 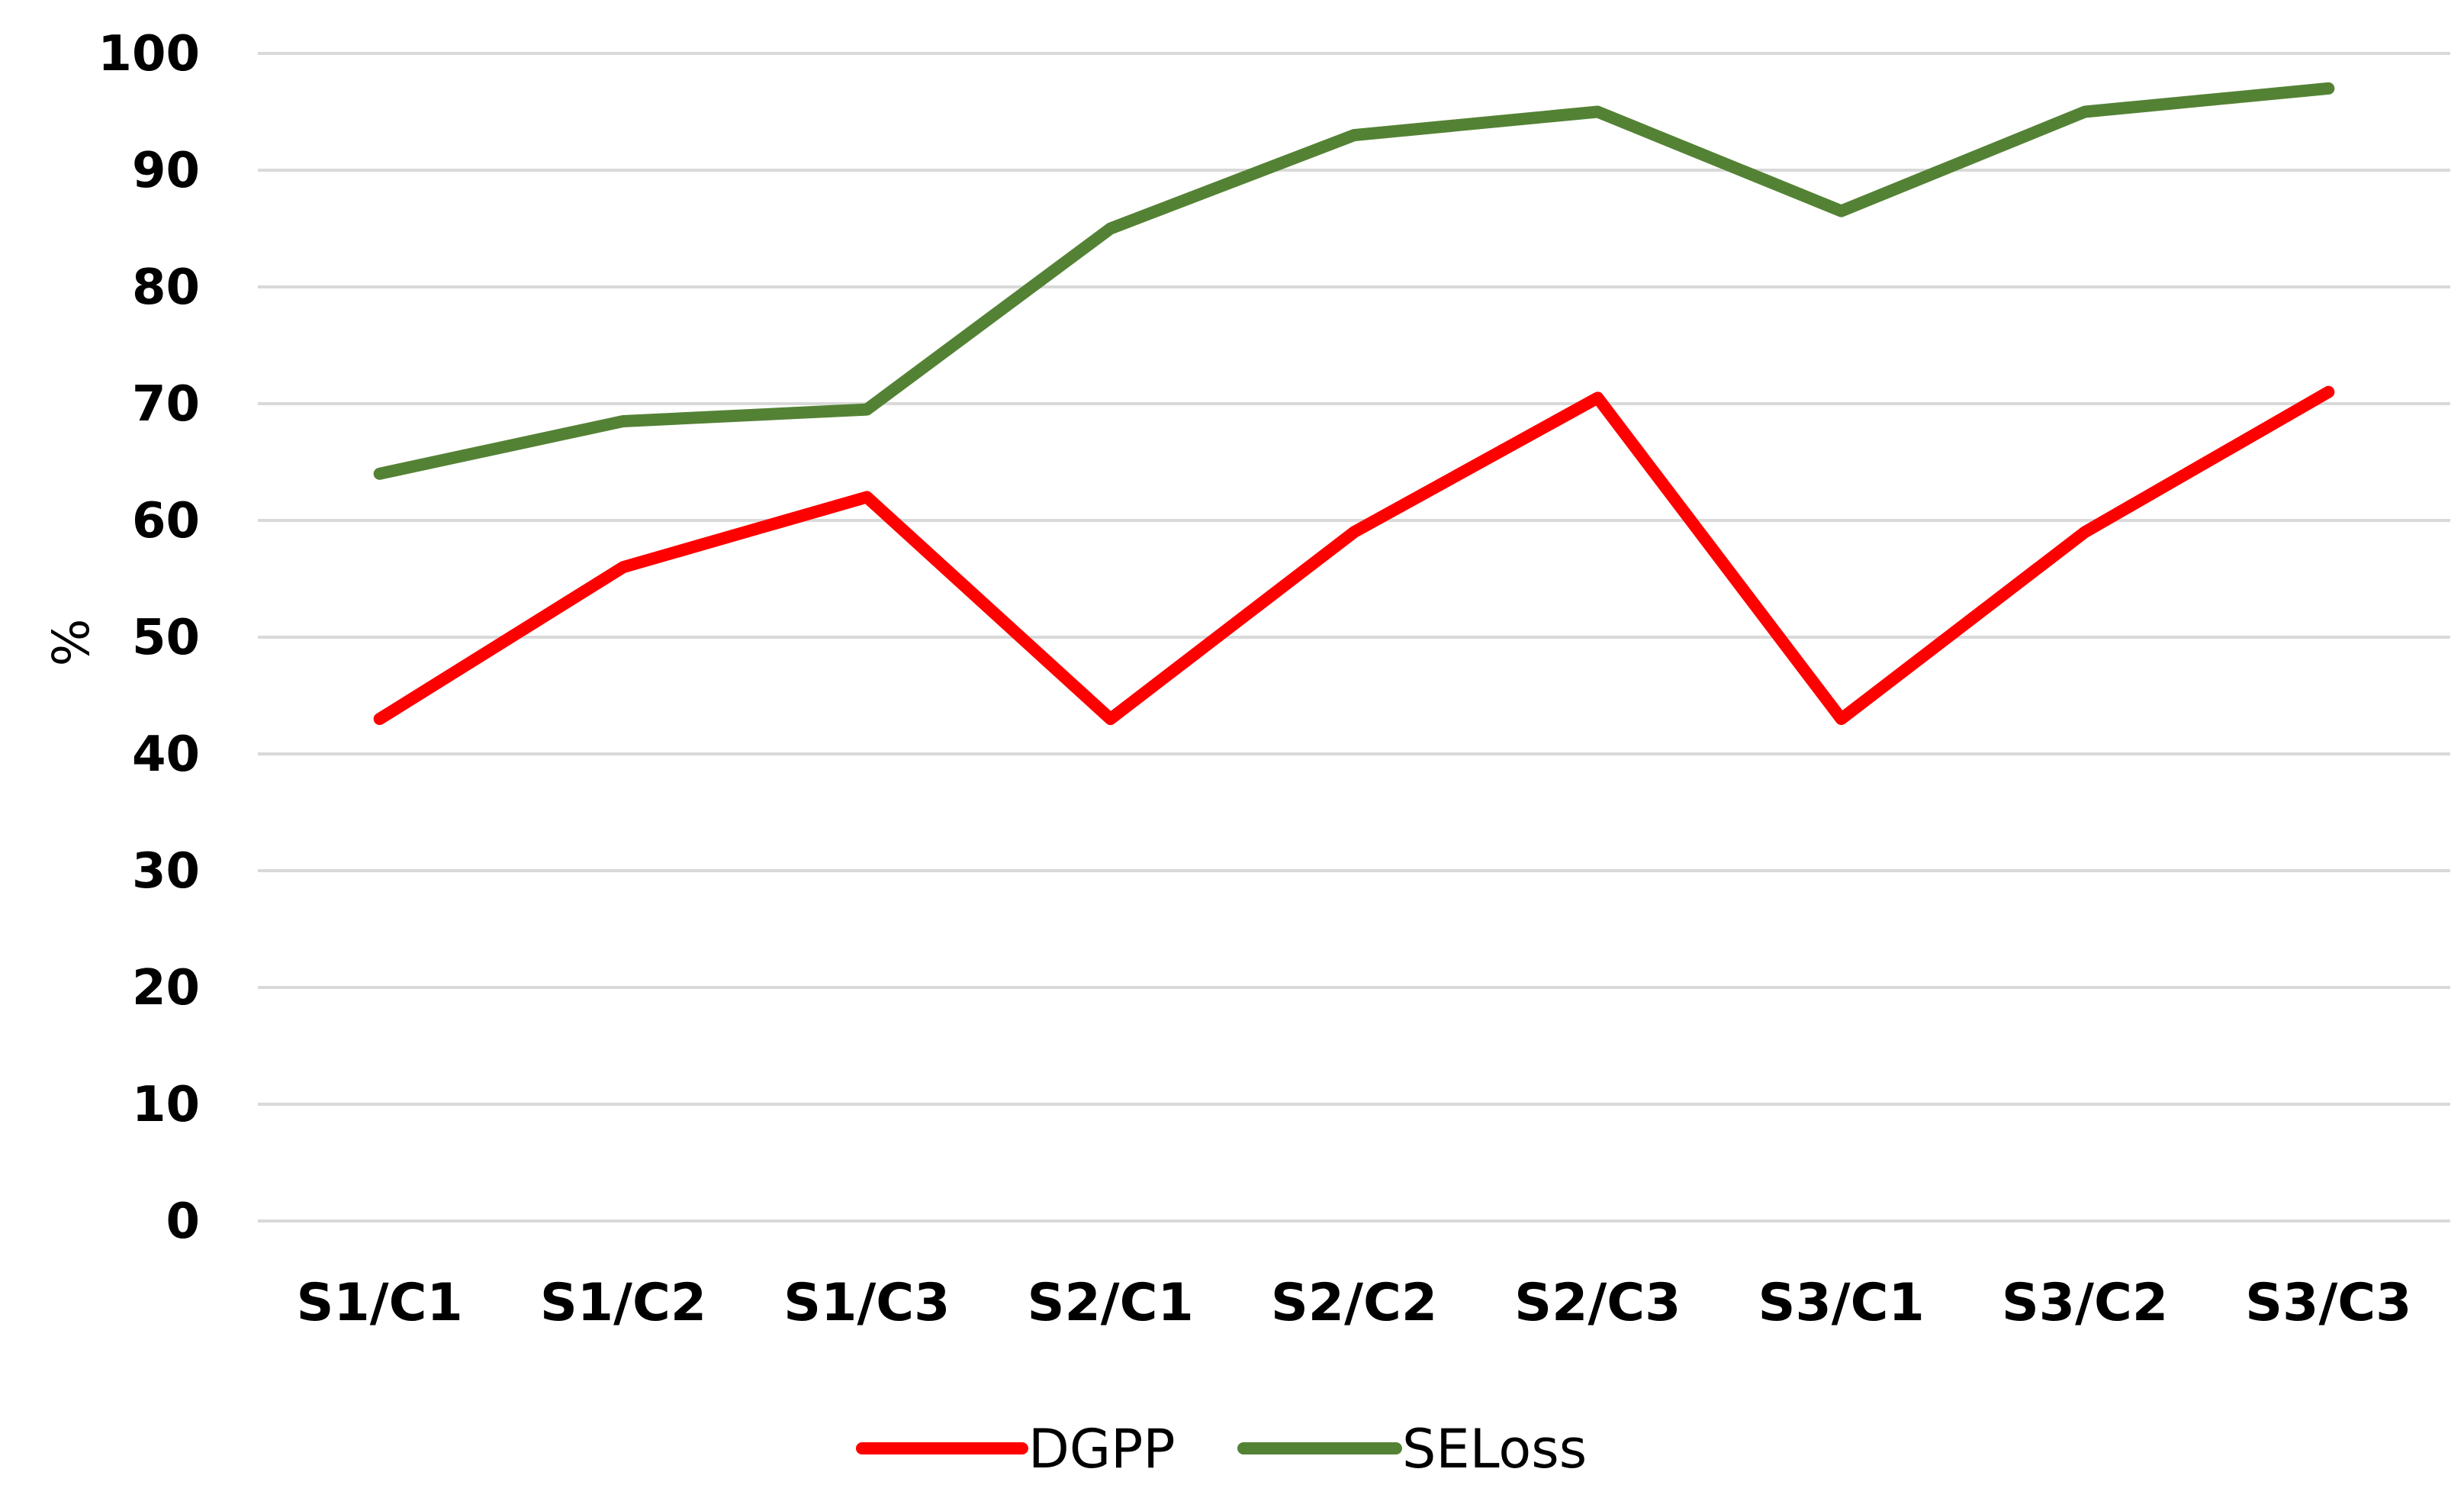 I want to click on y-tick-label: 80, so click(x=166, y=287).